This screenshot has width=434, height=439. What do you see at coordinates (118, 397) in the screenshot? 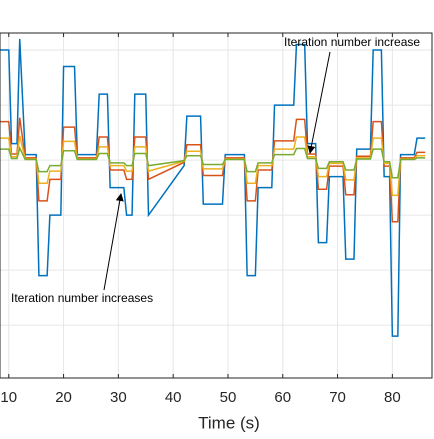
I see `x-tick-label: 30` at bounding box center [118, 397].